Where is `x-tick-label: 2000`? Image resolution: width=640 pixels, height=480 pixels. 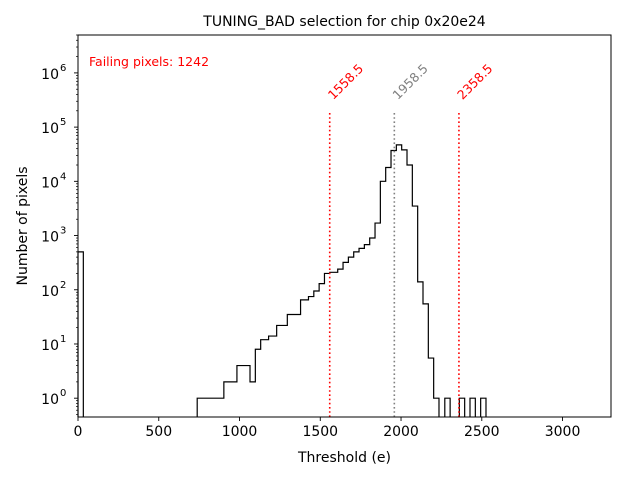
x-tick-label: 2000 is located at coordinates (401, 432).